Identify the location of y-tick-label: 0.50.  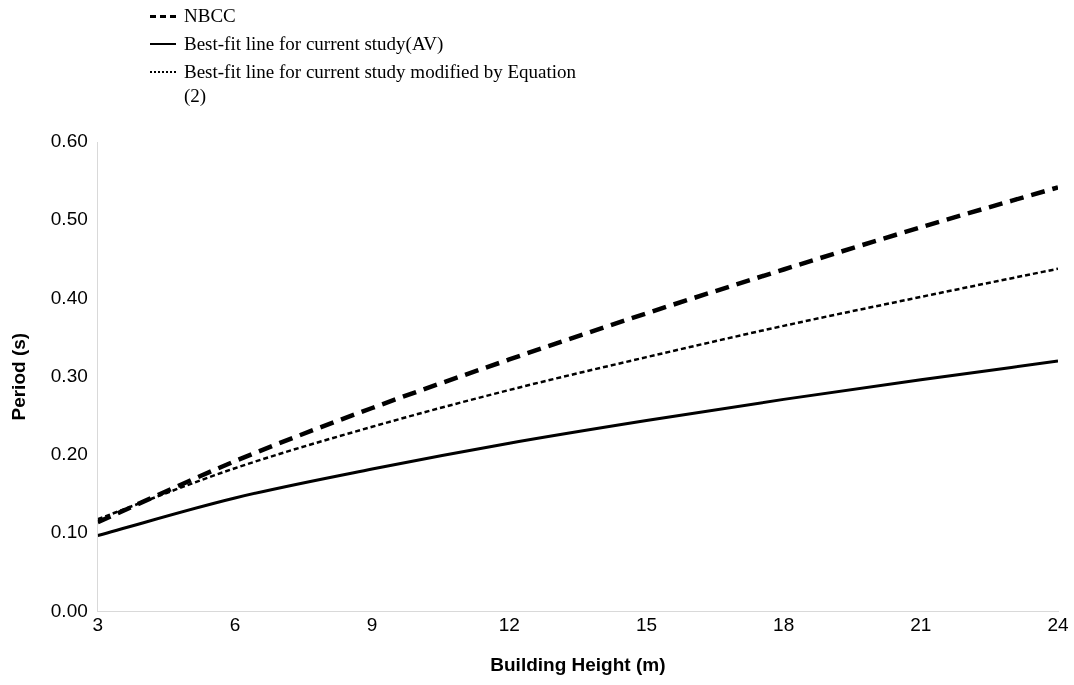
(69, 219).